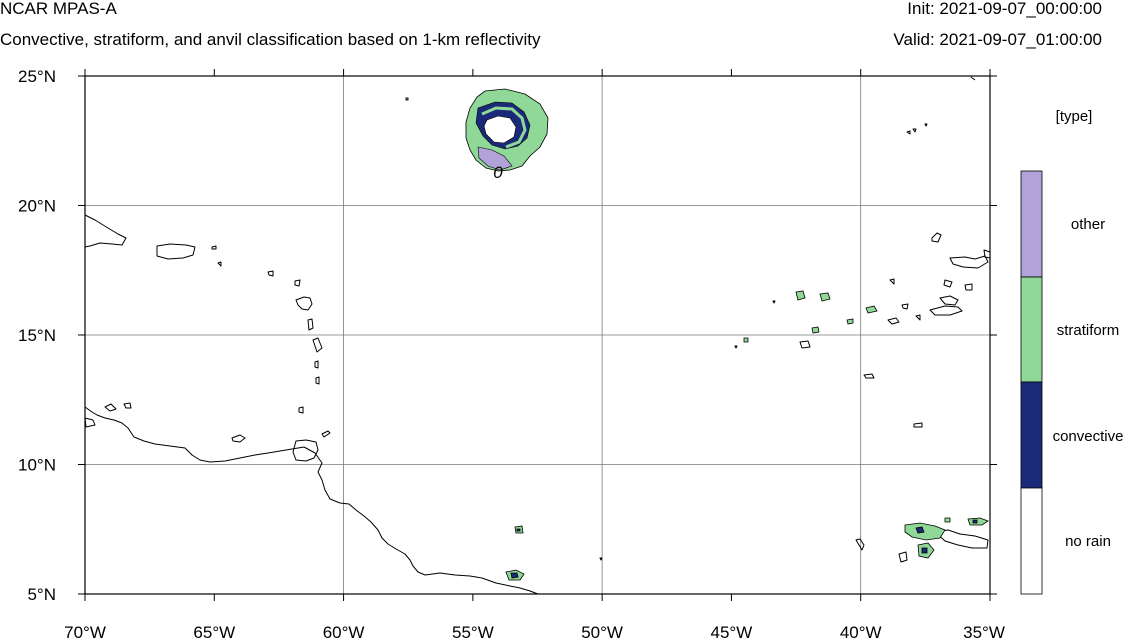  What do you see at coordinates (316, 364) in the screenshot?
I see `st-lucia-outline` at bounding box center [316, 364].